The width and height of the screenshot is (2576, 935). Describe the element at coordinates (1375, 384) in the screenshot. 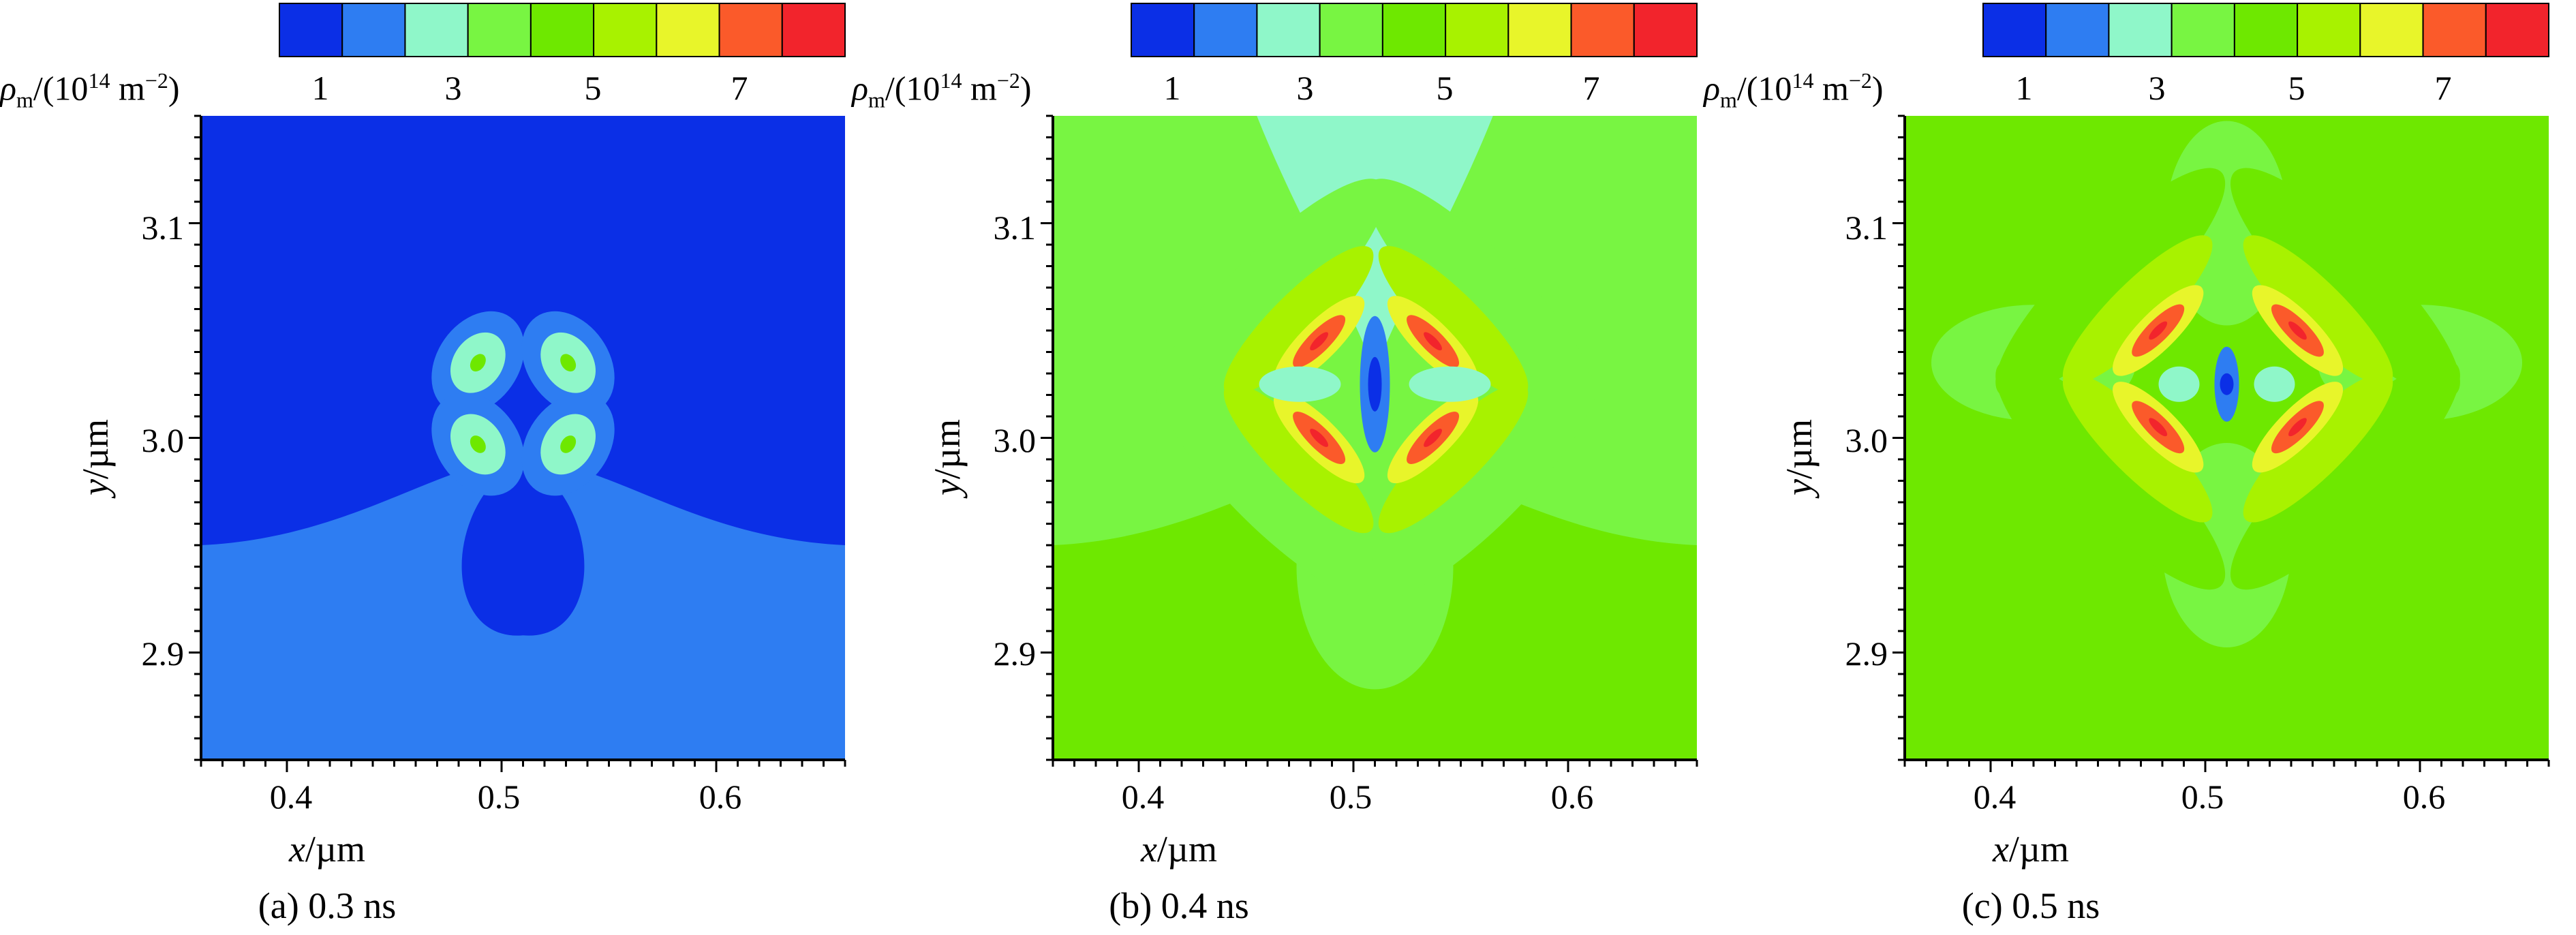

I see `contour-center-core` at that location.